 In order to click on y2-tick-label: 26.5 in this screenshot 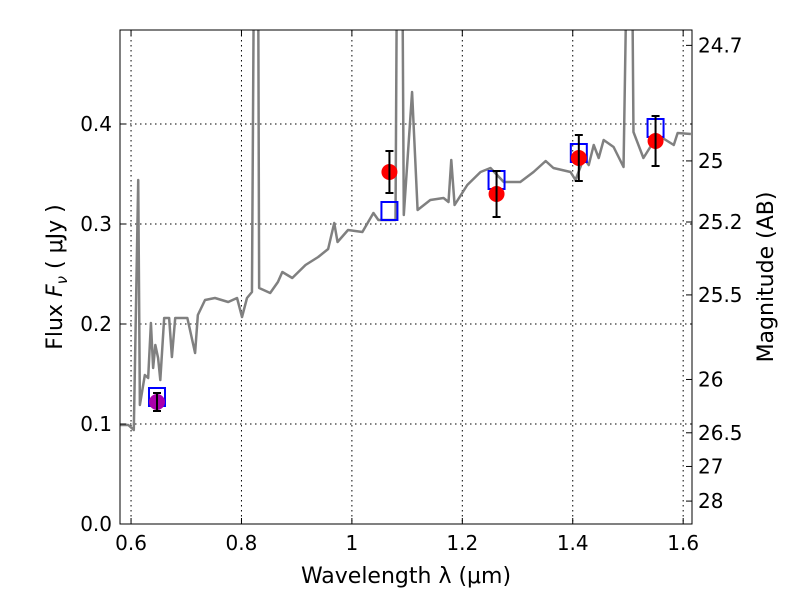, I will do `click(720, 433)`.